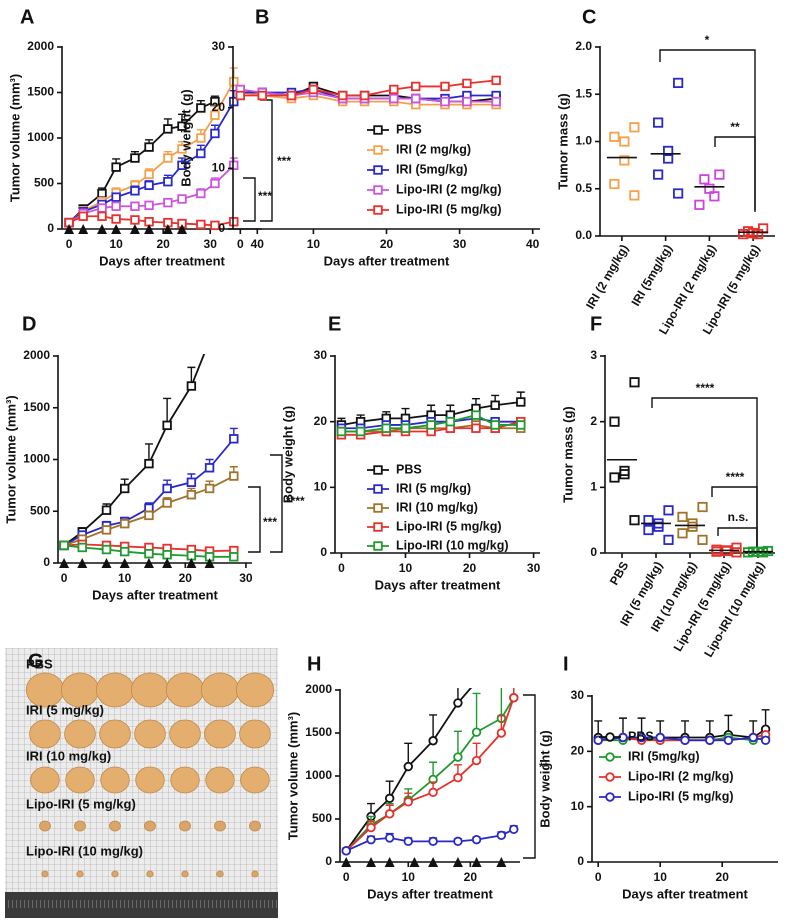  Describe the element at coordinates (141, 905) in the screenshot. I see `photo-ruler` at that location.